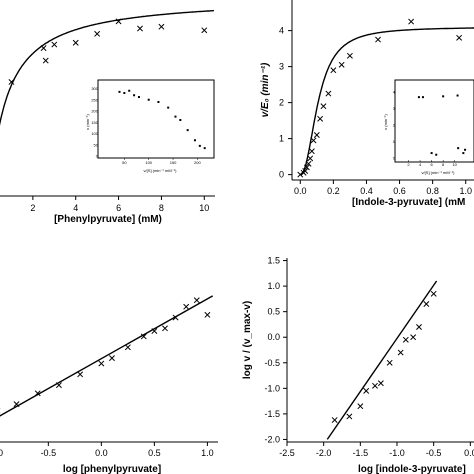 This screenshot has height=474, width=474. Describe the element at coordinates (94, 88) in the screenshot. I see `tl-inset-y-tick-label: 300` at that location.